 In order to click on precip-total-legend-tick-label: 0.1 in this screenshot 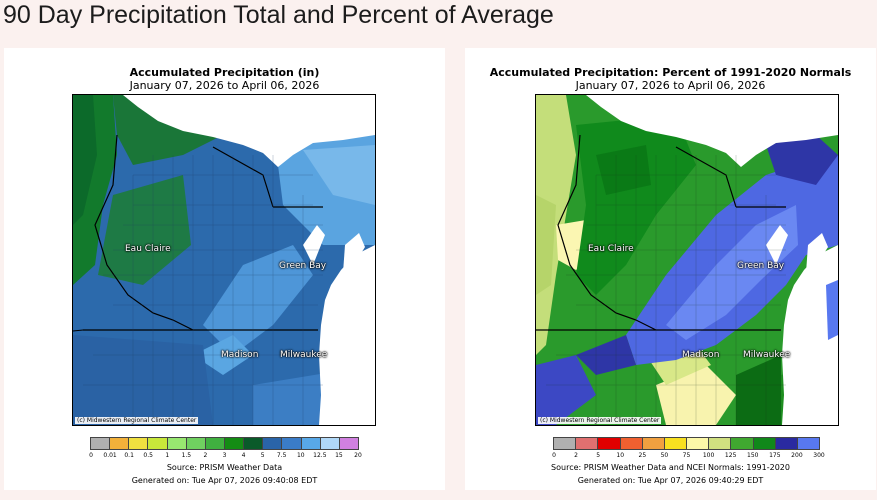, I will do `click(129, 455)`.